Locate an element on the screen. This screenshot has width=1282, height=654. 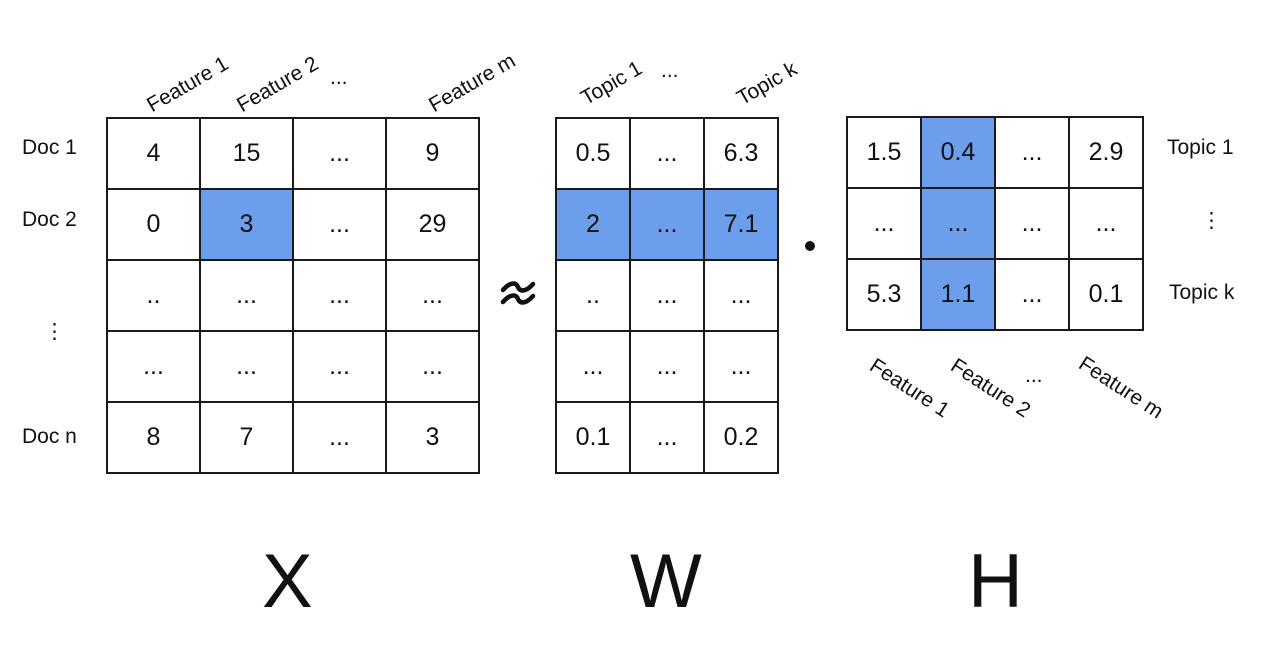
matrix-row: 5.3 1.1 ... 0.1 is located at coordinates (995, 294).